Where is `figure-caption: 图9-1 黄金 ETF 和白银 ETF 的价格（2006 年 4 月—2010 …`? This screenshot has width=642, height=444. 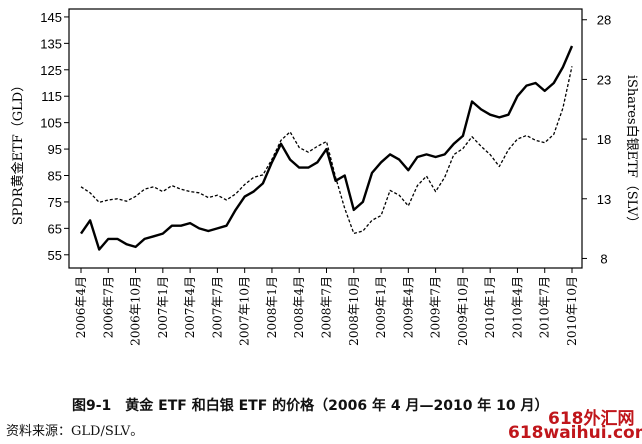
figure-caption: 图9-1 黄金 ETF 和白银 ETF 的价格（2006 年 4 月—2010 … is located at coordinates (310, 406).